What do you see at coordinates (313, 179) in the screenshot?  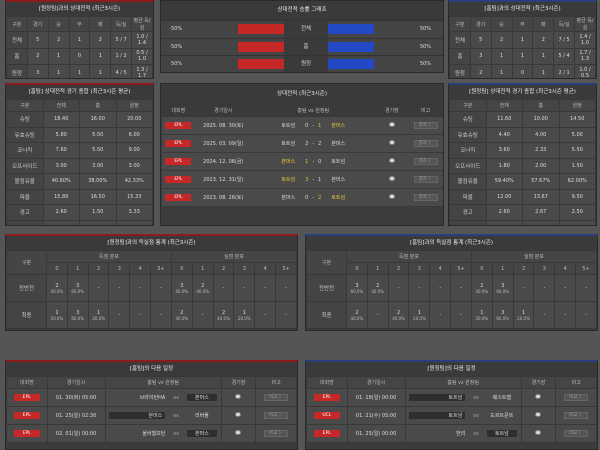 I see `score-cell: 토트넘 3-1 본머스` at bounding box center [313, 179].